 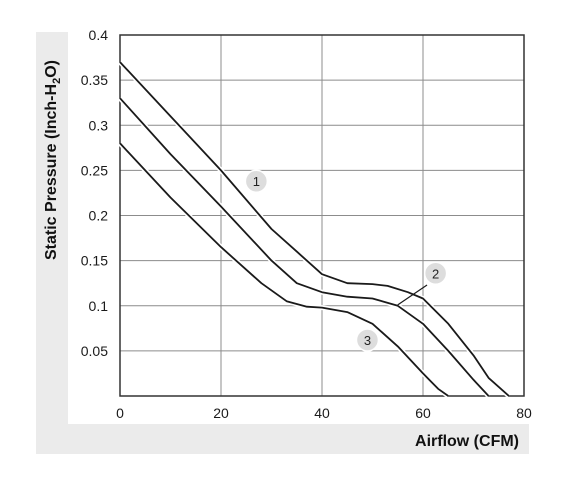 What do you see at coordinates (423, 413) in the screenshot?
I see `x-tick-label-60: 60` at bounding box center [423, 413].